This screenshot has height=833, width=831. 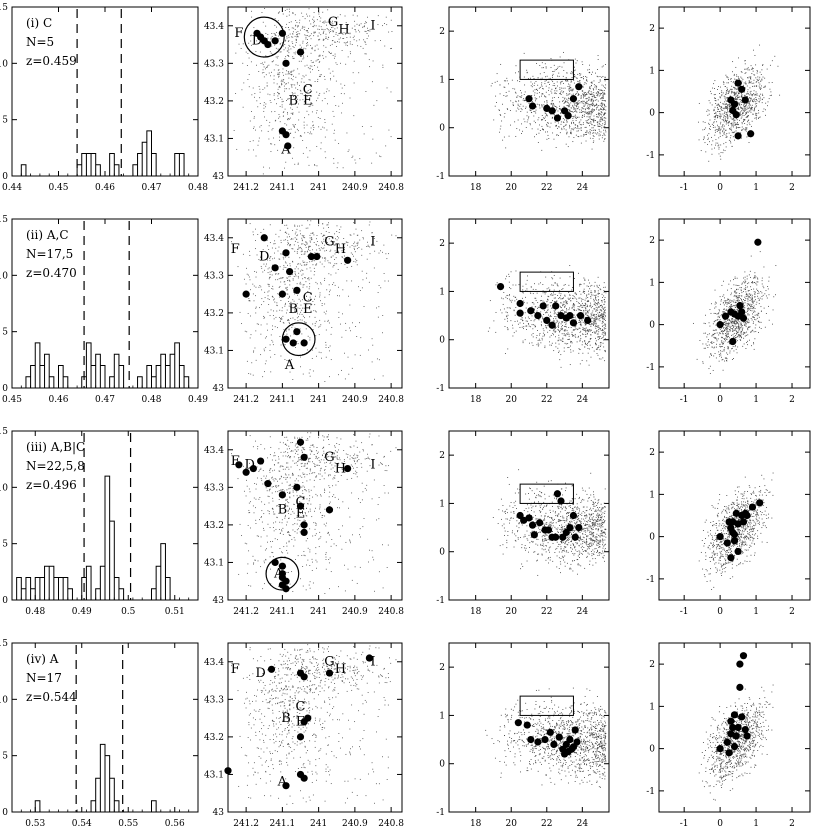 I want to click on cmd-i-ytick-label: -1, so click(x=440, y=177).